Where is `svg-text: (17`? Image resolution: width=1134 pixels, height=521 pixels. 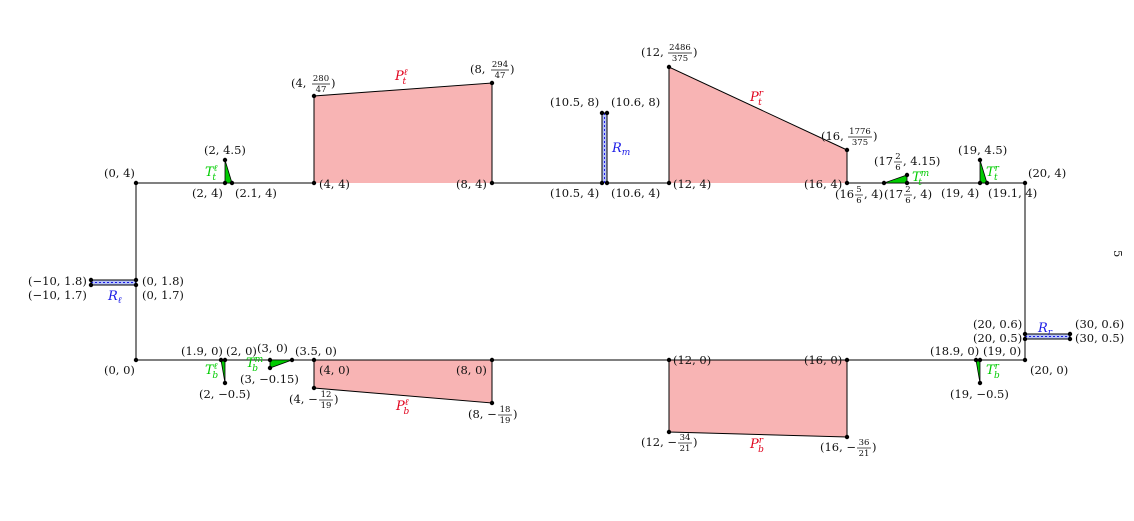
svg-text: (17 is located at coordinates (883, 161).